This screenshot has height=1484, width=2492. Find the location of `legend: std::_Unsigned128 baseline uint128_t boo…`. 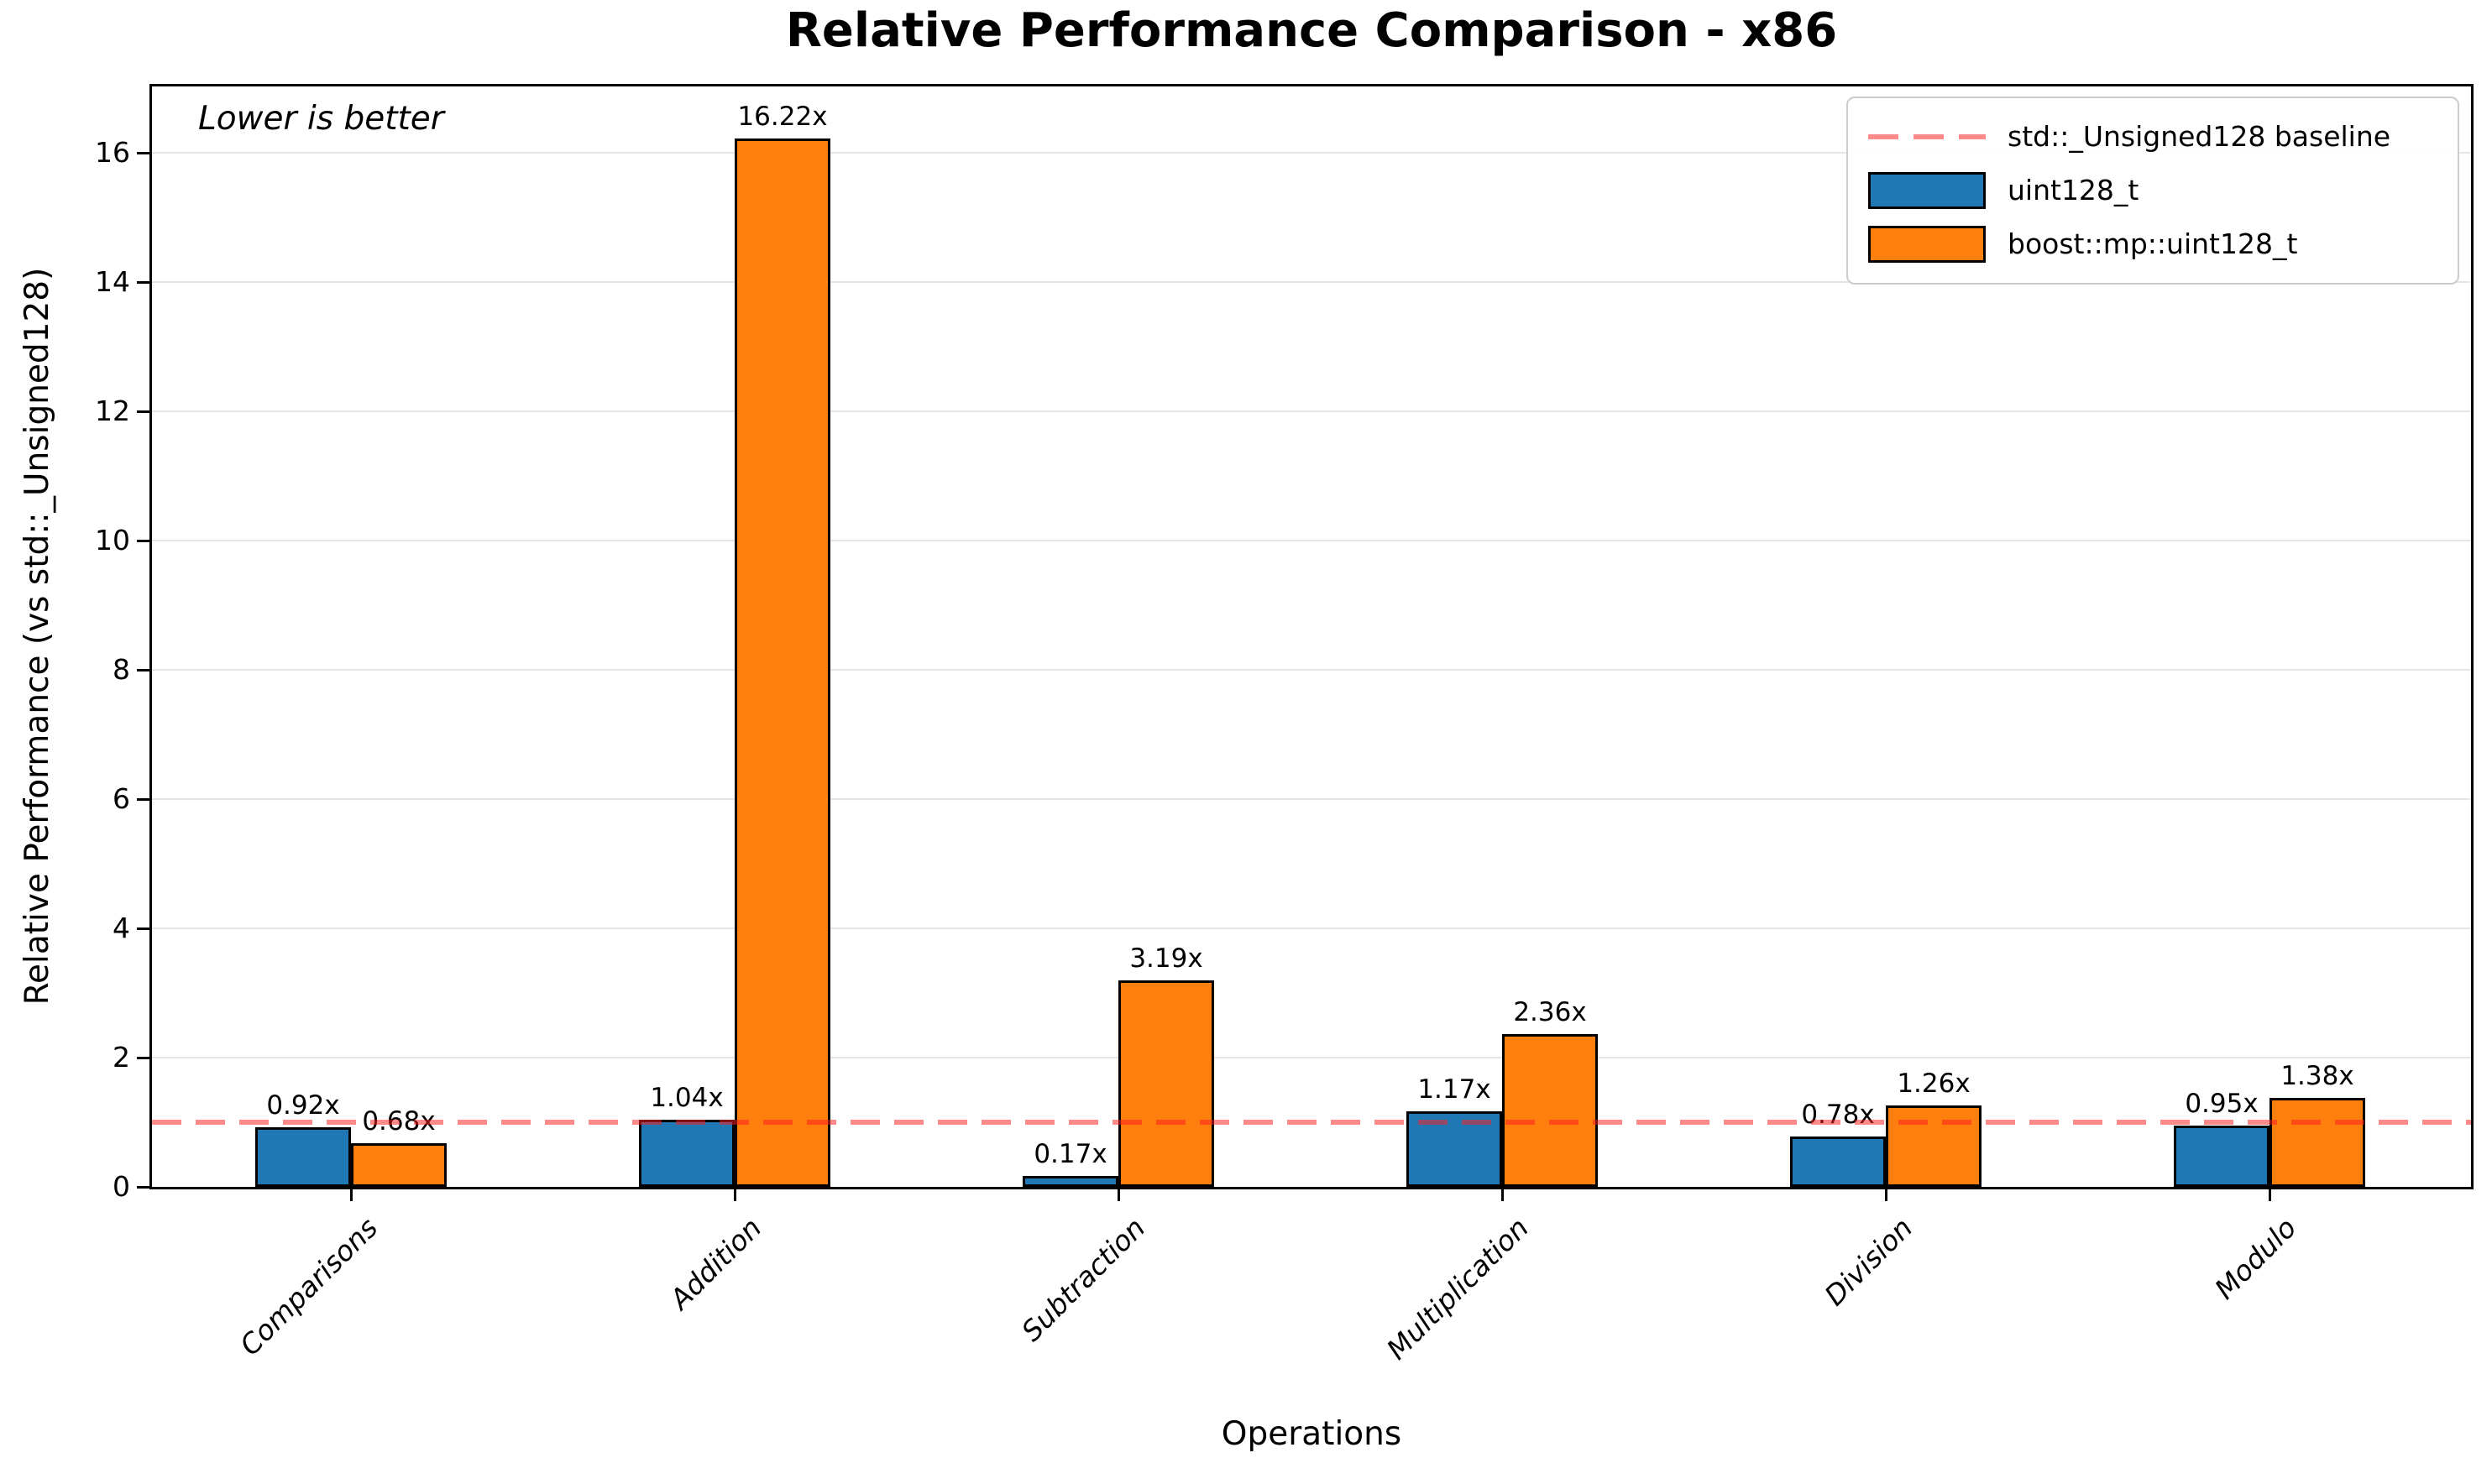

legend: std::_Unsigned128 baseline uint128_t boo… is located at coordinates (2152, 191).